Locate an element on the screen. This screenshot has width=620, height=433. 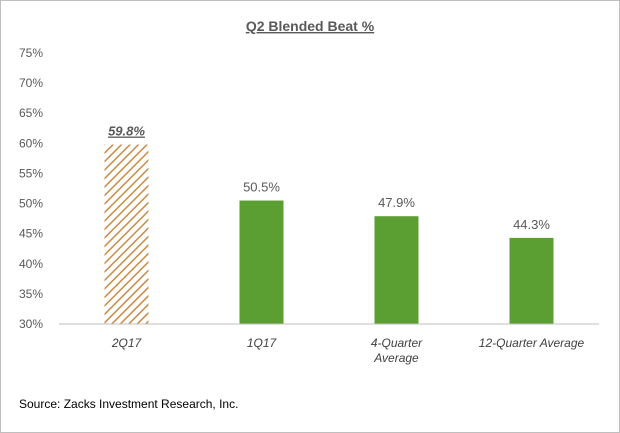
data-label: 59.8% is located at coordinates (126, 131).